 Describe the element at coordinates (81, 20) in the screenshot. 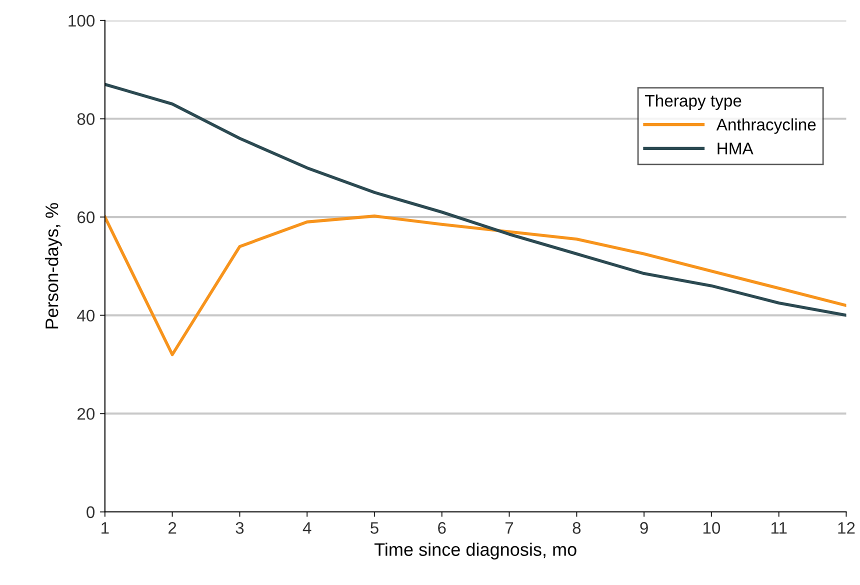

I see `y-tick-label: 100` at that location.